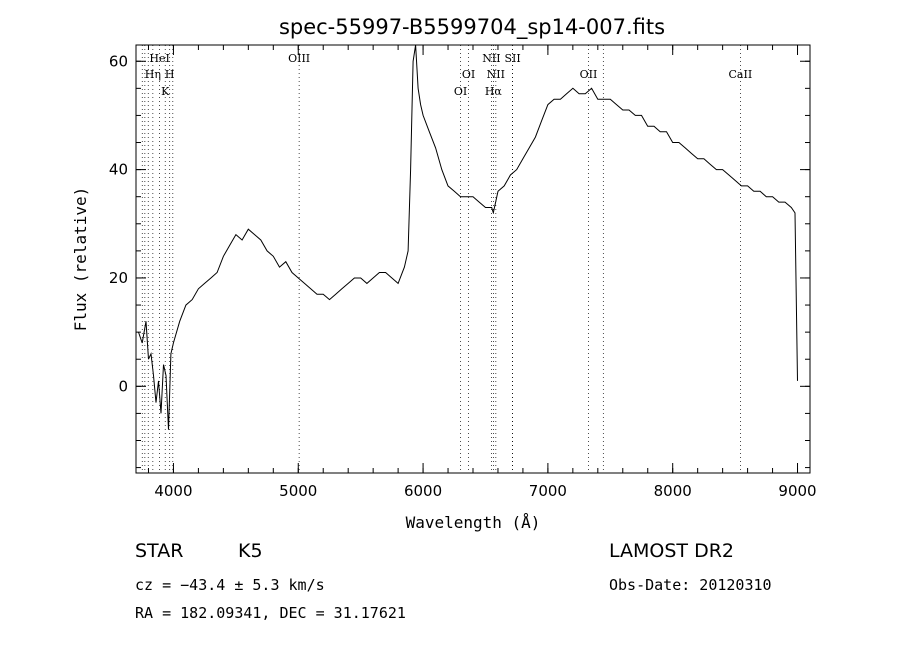  I want to click on x-tick-label: 6000, so click(423, 491).